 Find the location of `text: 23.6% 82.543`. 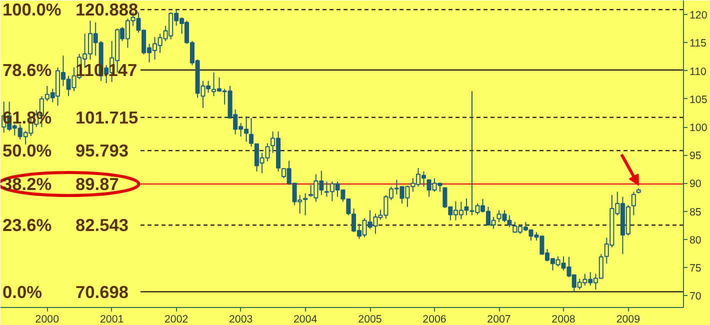

text: 23.6% 82.543 is located at coordinates (65, 225).